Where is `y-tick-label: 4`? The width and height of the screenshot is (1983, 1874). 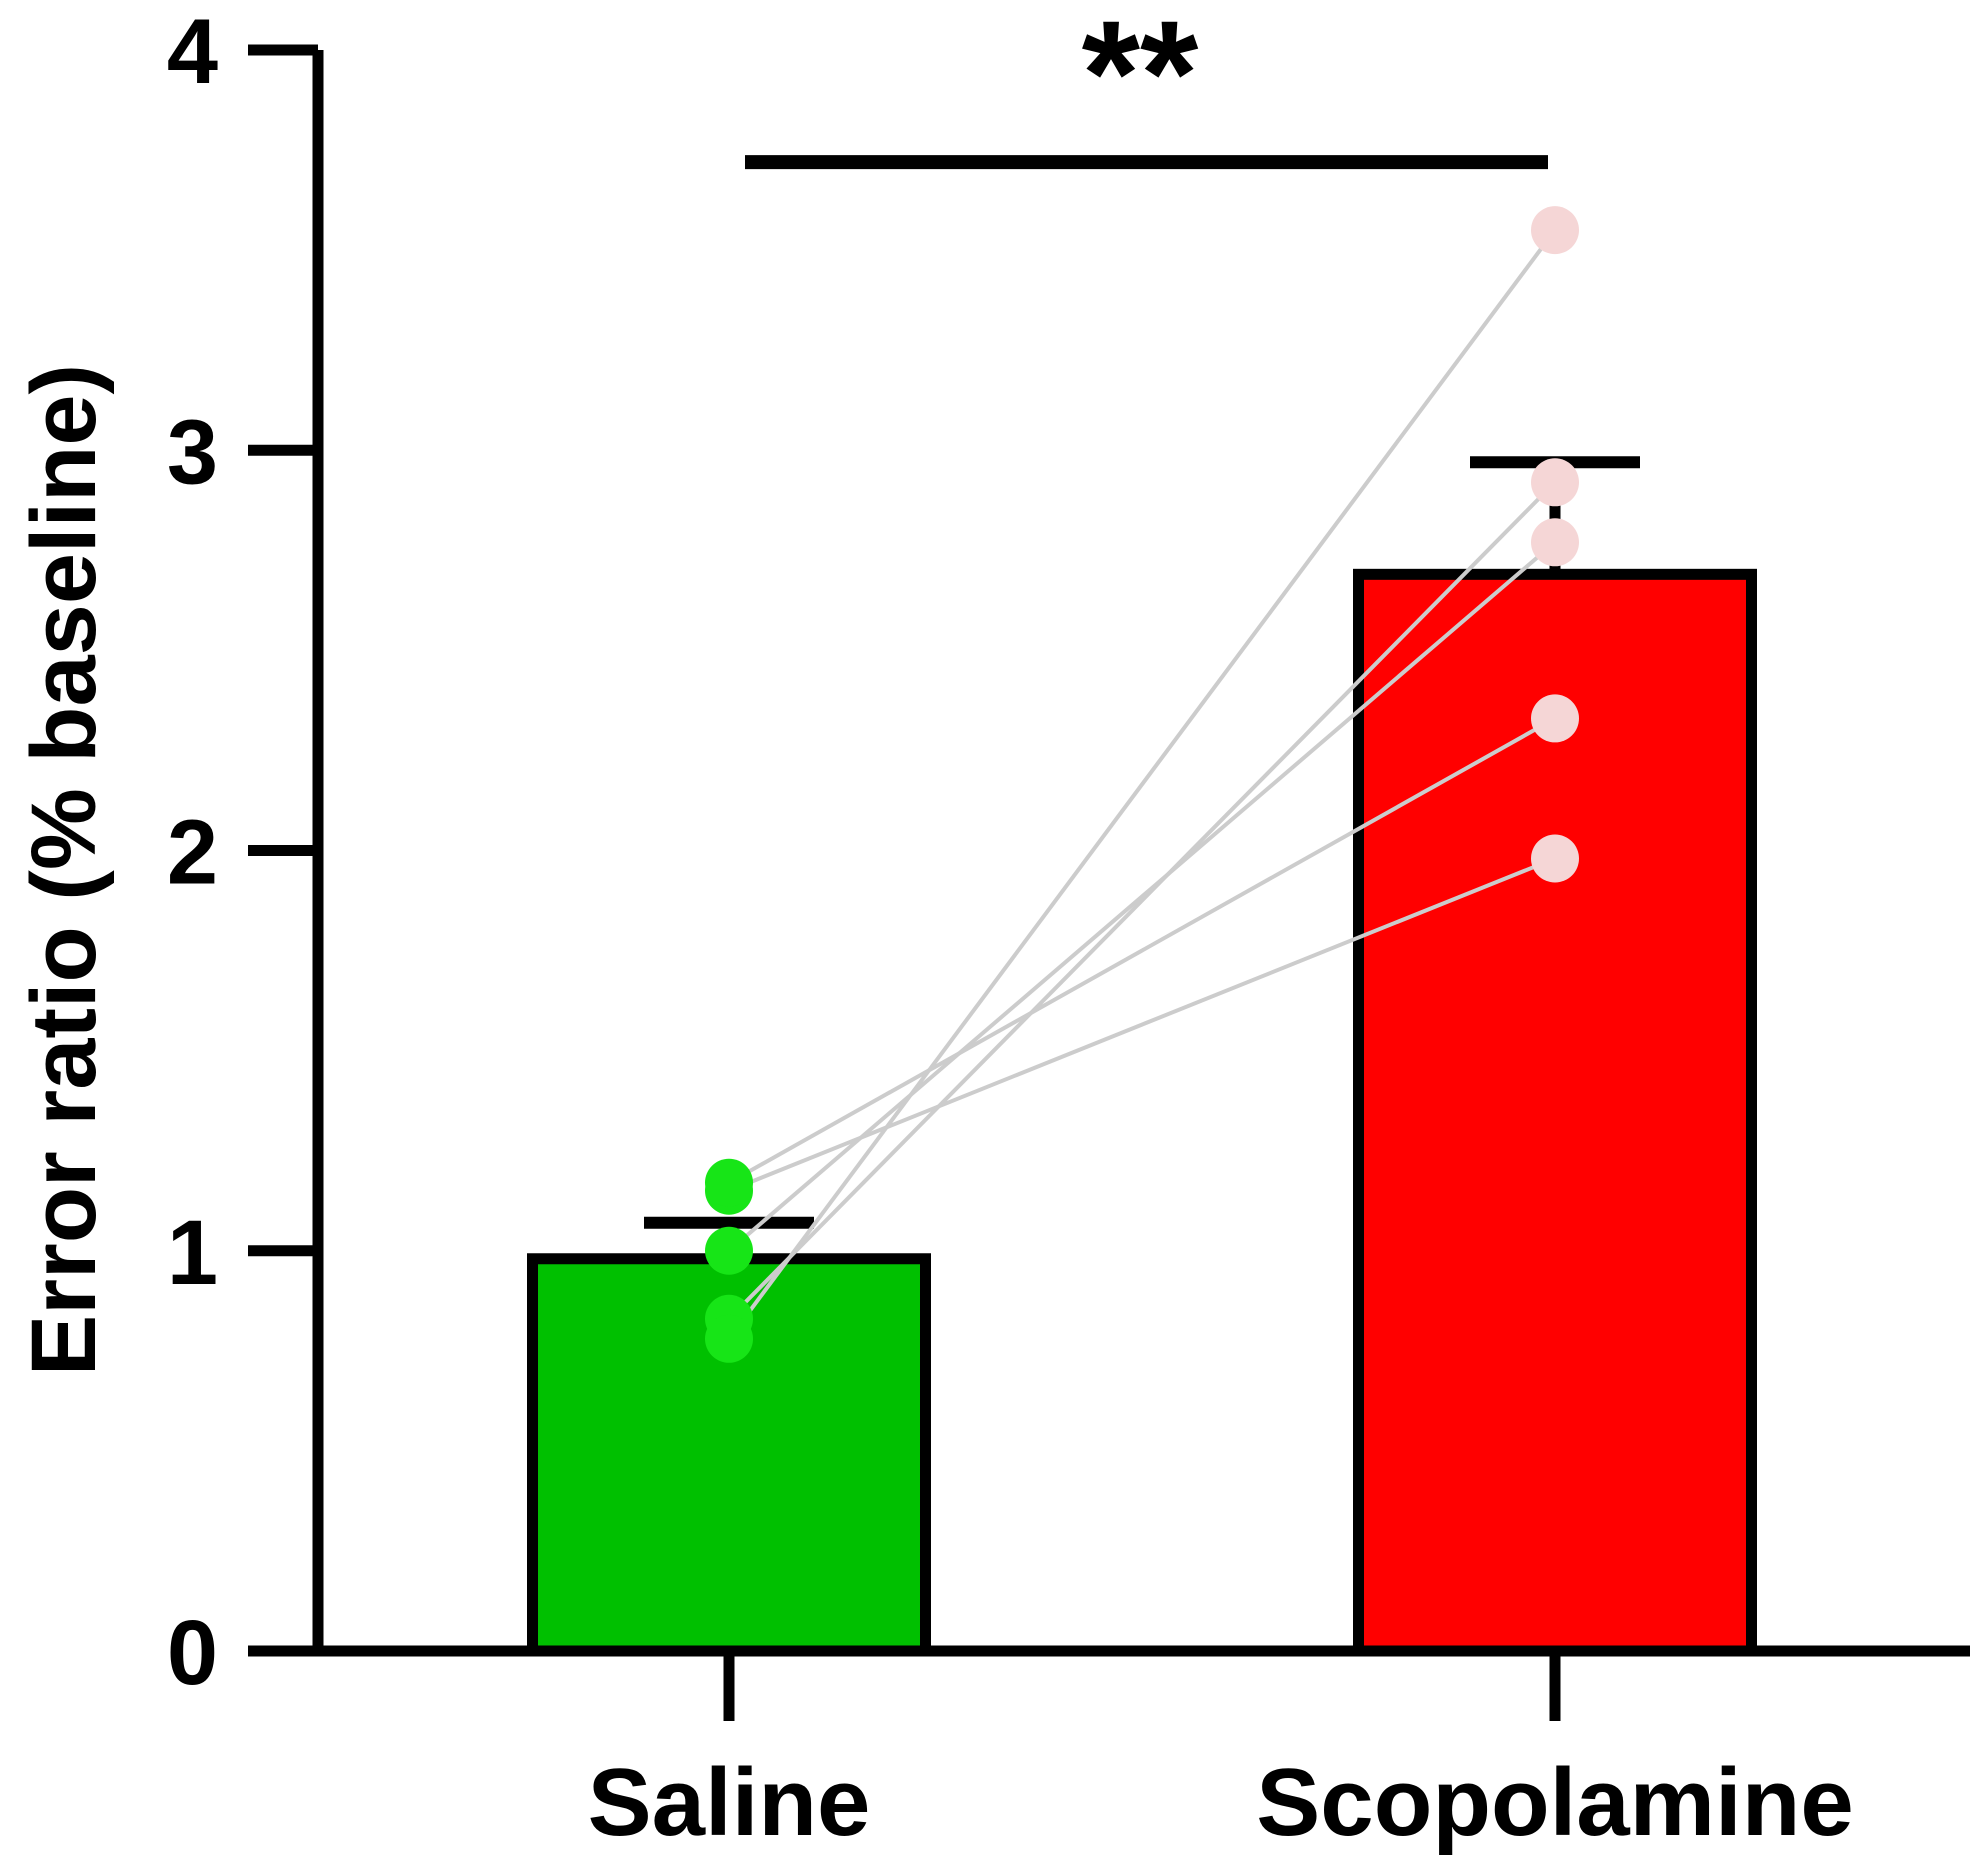
y-tick-label: 4 is located at coordinates (192, 52).